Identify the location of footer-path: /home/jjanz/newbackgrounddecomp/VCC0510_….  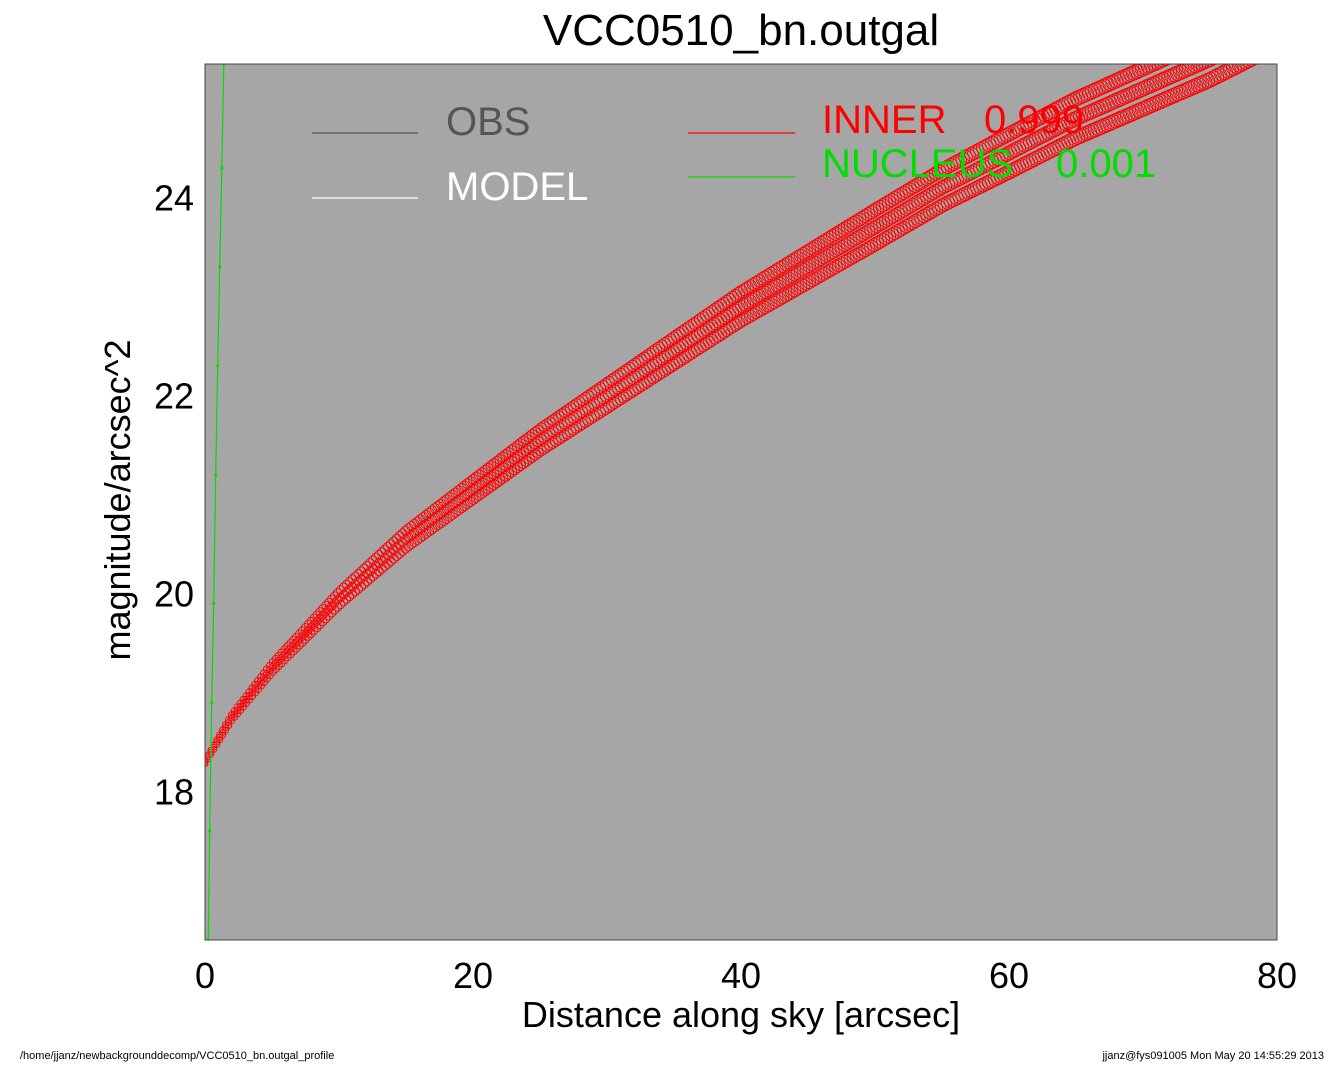
(177, 1056).